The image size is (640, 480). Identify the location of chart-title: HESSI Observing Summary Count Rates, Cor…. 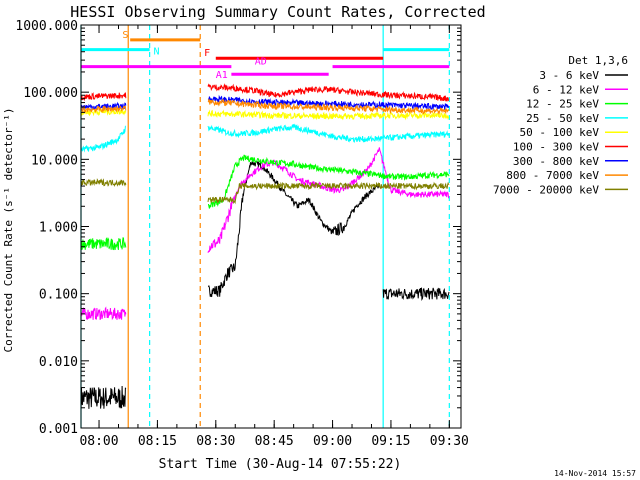
(277, 12).